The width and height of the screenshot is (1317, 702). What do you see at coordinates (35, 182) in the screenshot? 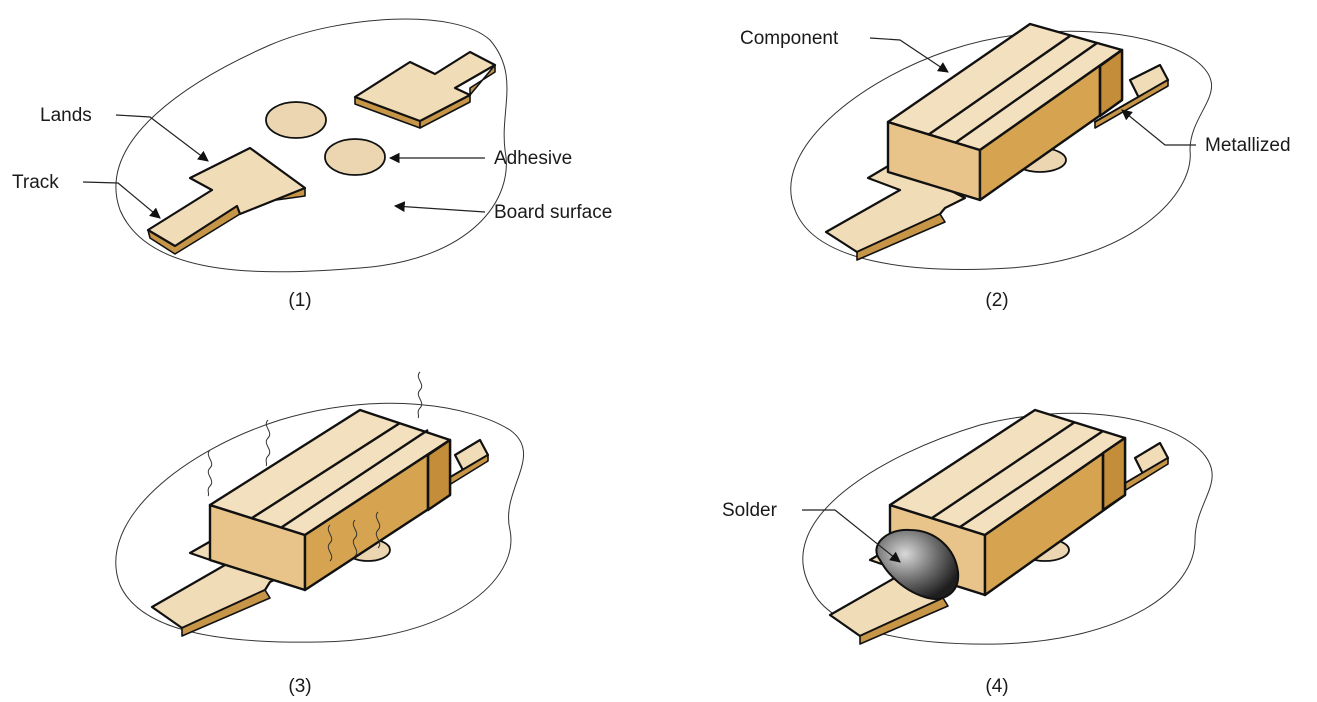
I see `track-label: Track` at bounding box center [35, 182].